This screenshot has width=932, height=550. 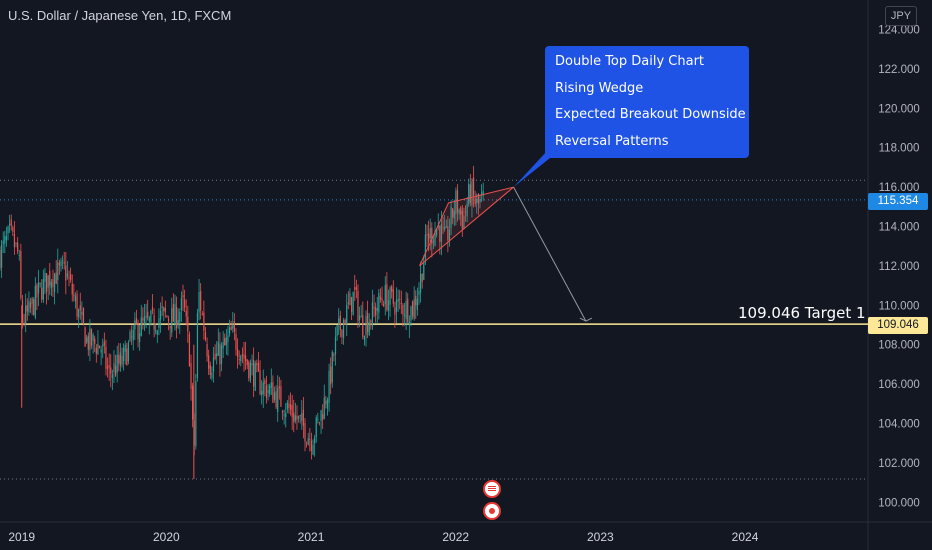 I want to click on target-dot-icon, so click(x=492, y=511).